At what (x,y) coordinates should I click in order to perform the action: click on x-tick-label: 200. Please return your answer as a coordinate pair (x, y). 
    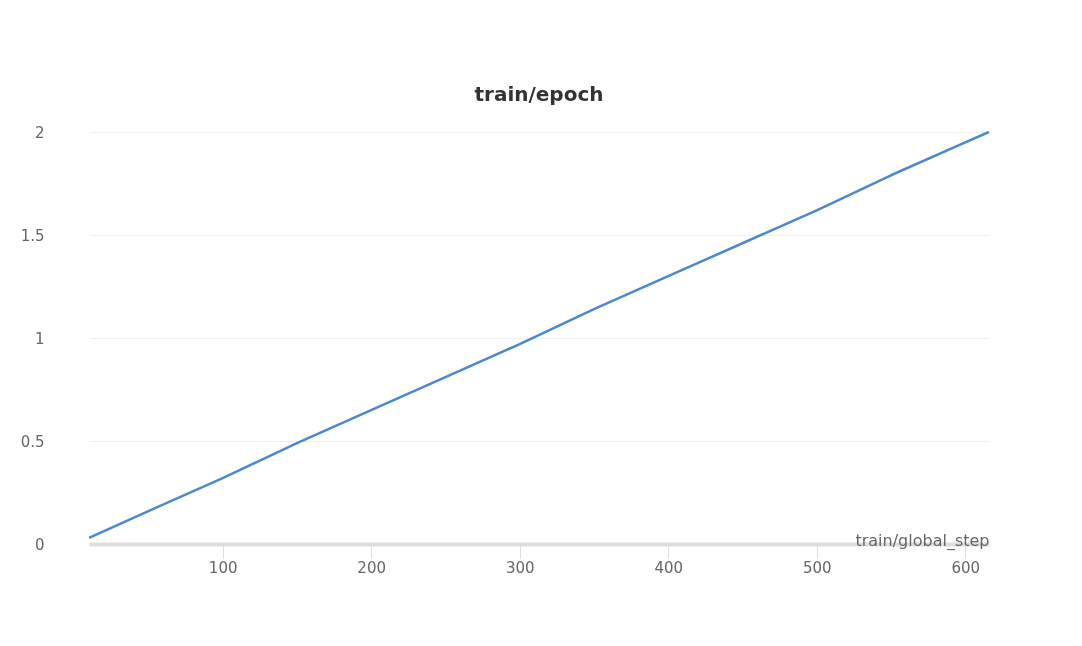
    Looking at the image, I should click on (371, 567).